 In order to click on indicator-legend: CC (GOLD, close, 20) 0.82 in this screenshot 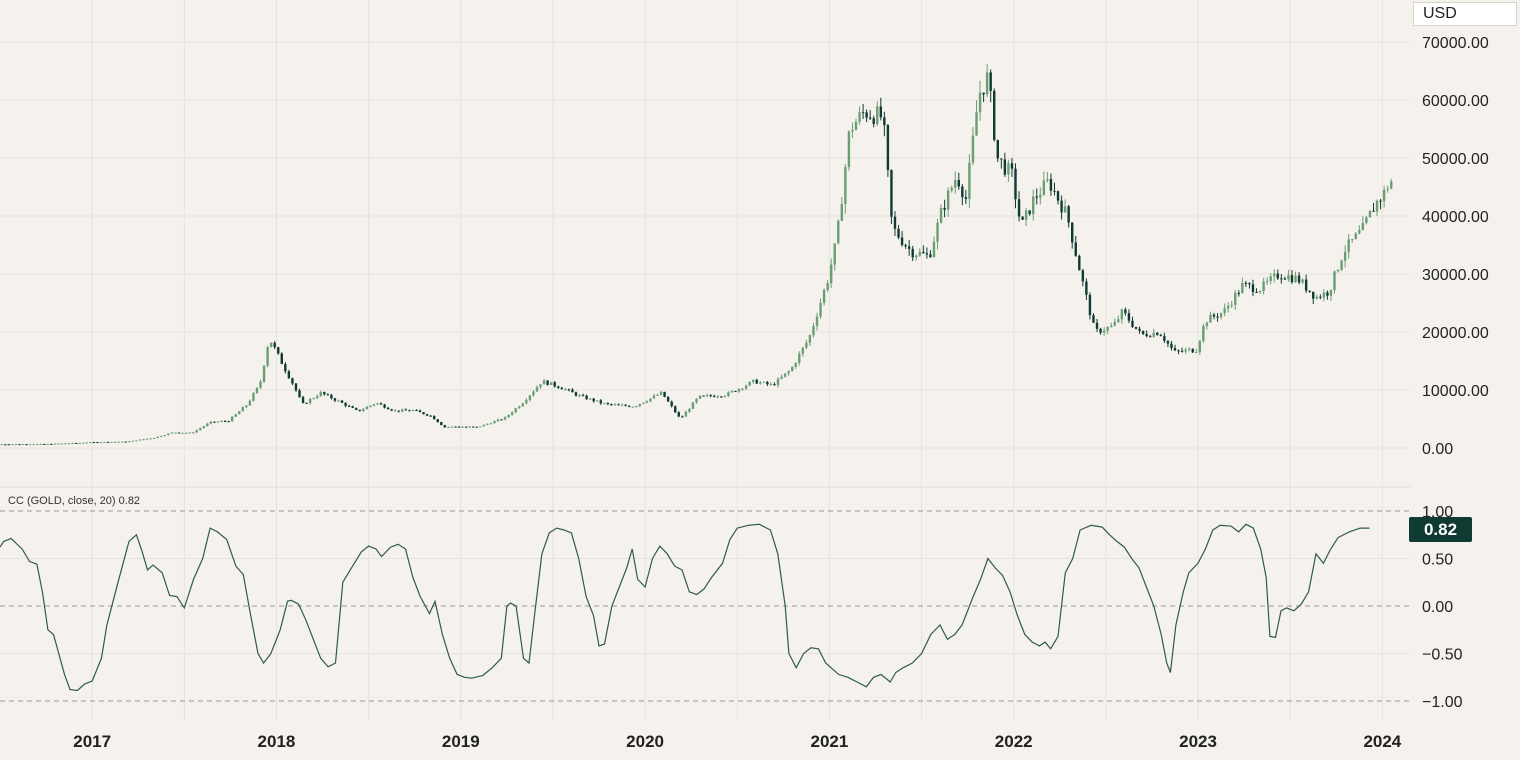, I will do `click(74, 501)`.